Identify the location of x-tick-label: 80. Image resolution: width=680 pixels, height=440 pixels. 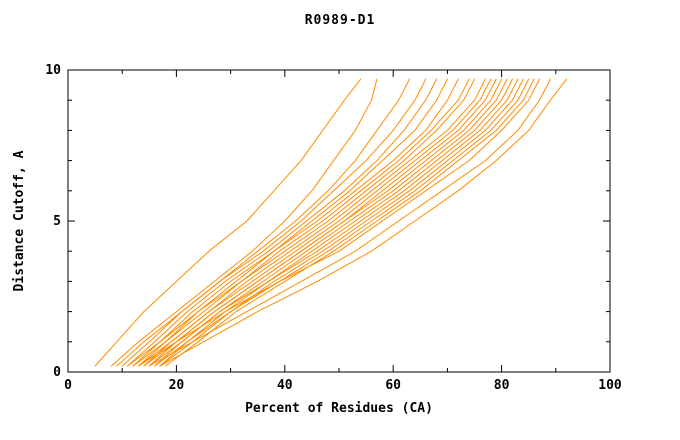
(502, 385).